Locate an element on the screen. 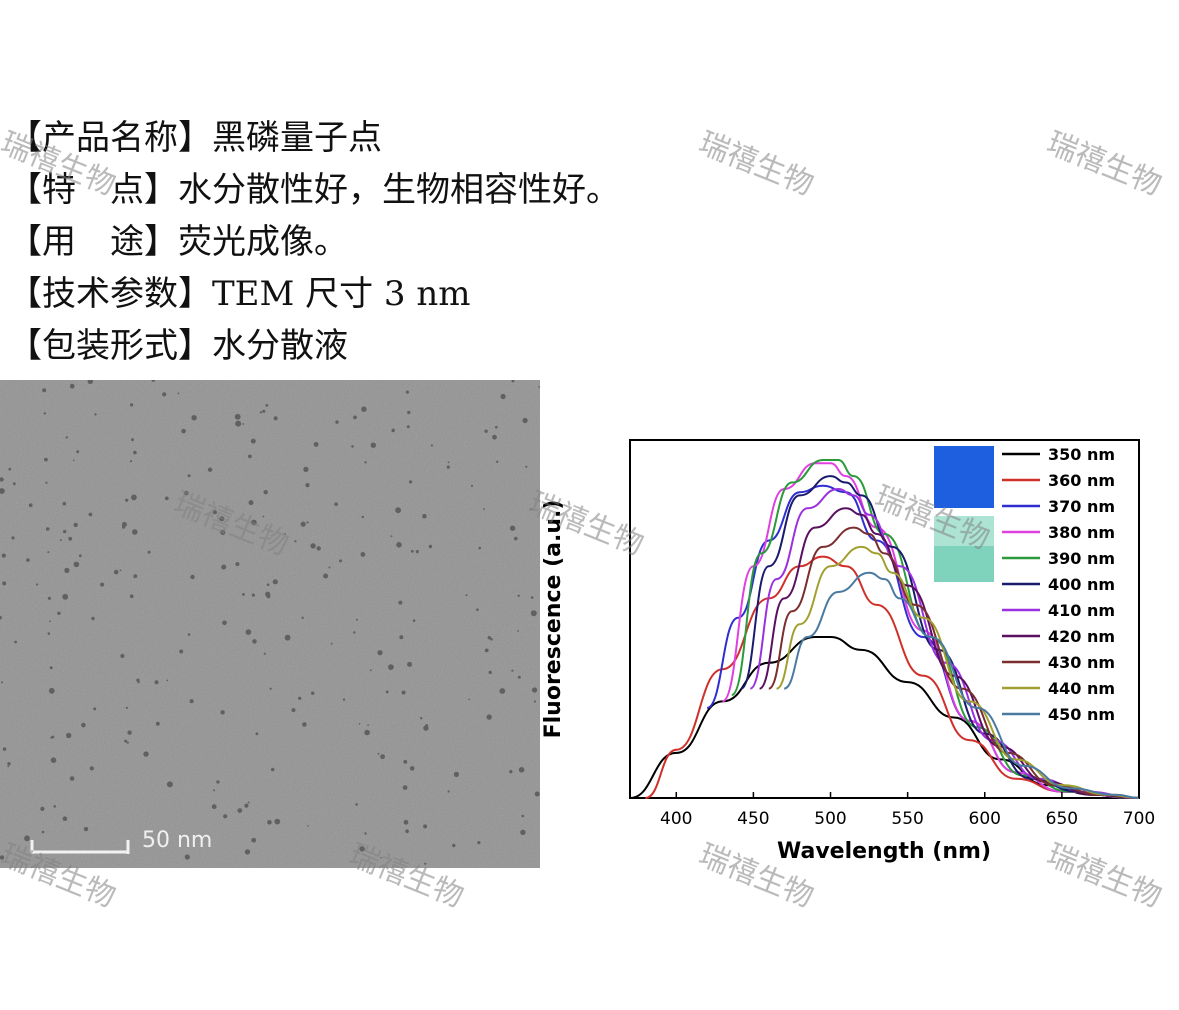  spec-row-packaging: 【包装形式】水分散液 is located at coordinates (314, 346).